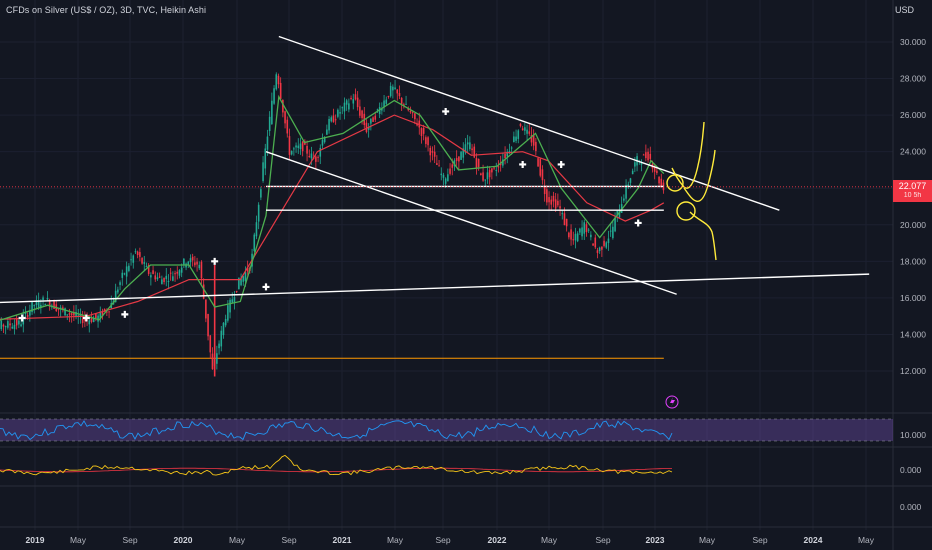 The width and height of the screenshot is (932, 550). Describe the element at coordinates (336, 430) in the screenshot. I see `rsi-line` at that location.